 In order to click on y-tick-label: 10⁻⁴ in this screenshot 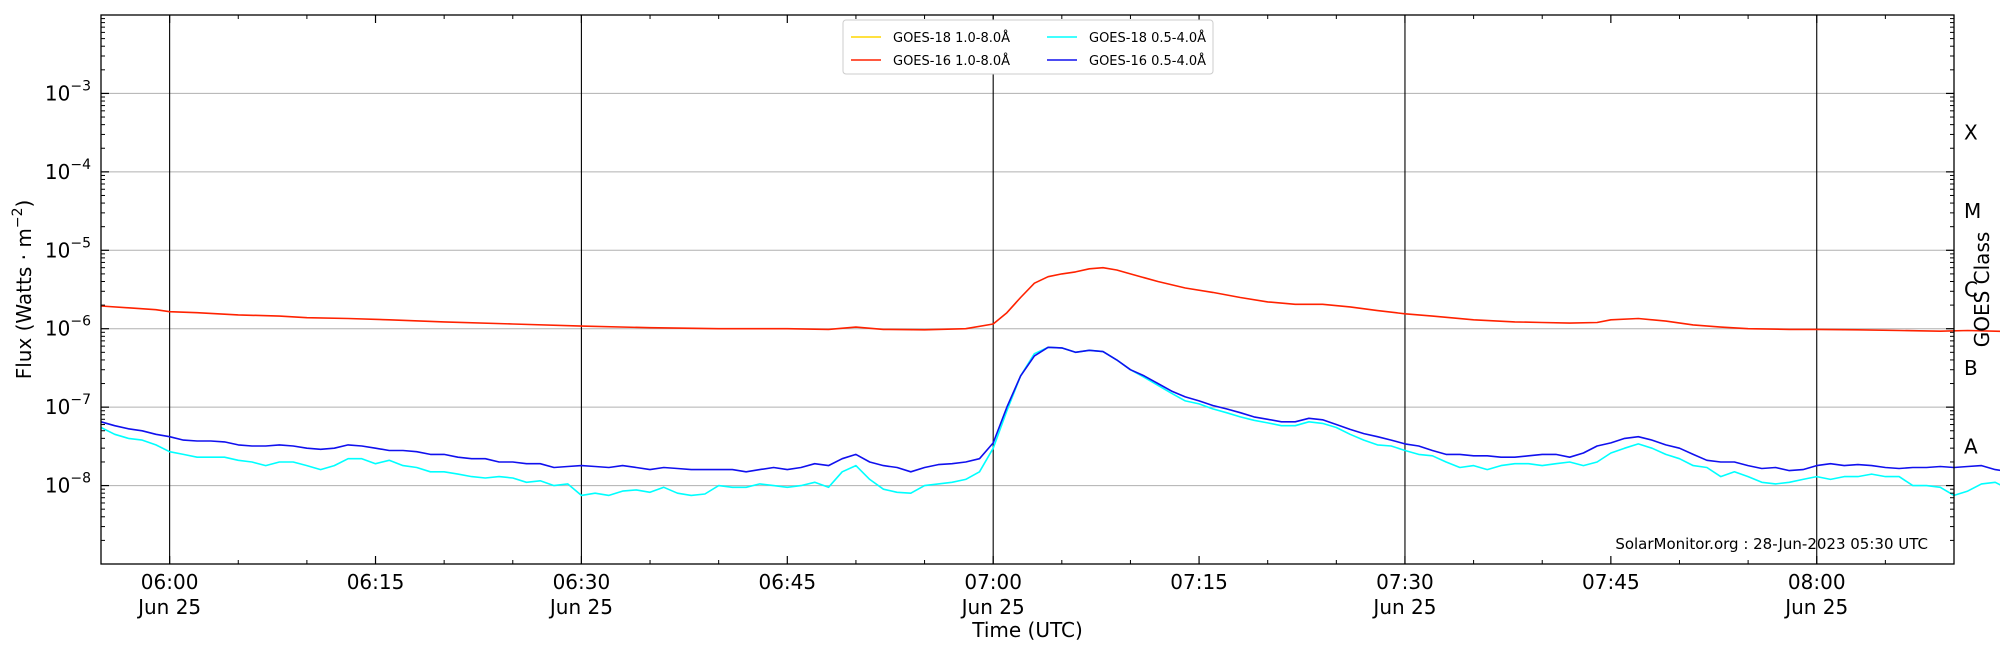, I will do `click(68, 170)`.